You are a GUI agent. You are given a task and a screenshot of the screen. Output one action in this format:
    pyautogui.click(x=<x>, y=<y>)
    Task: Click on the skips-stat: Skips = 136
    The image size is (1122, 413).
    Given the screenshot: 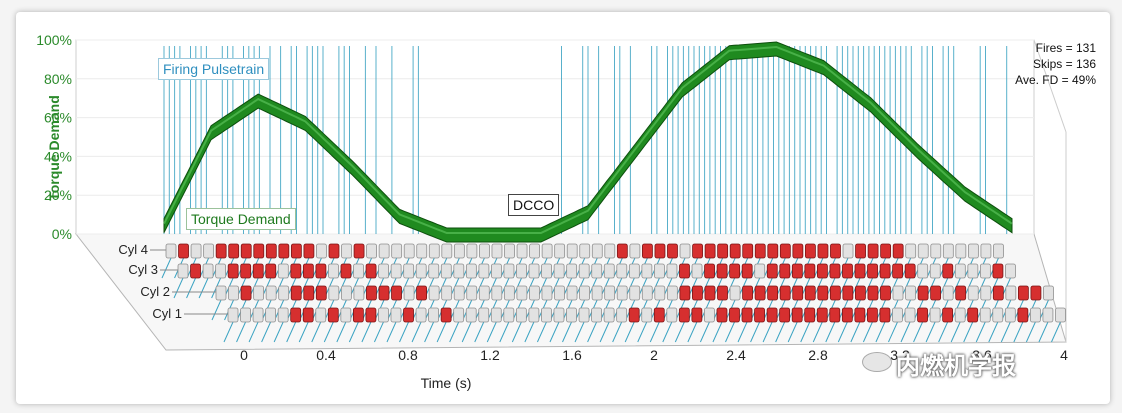 What is the action you would take?
    pyautogui.click(x=1055, y=64)
    